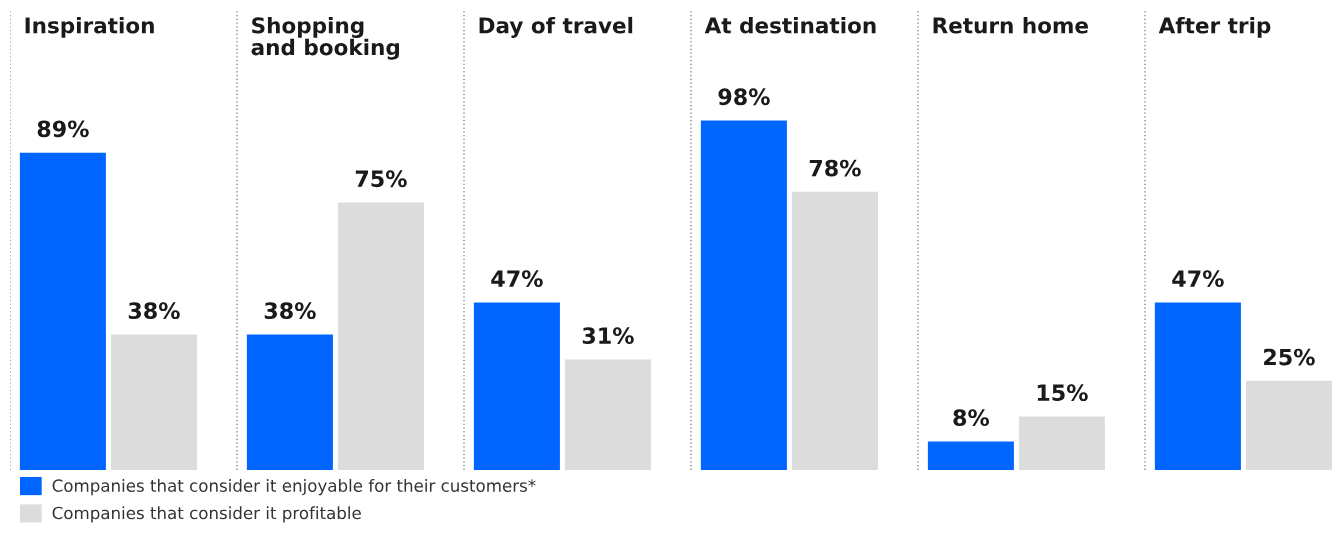 Image resolution: width=1336 pixels, height=545 pixels. What do you see at coordinates (325, 38) in the screenshot?
I see `x-tick-label: Shopping and booking` at bounding box center [325, 38].